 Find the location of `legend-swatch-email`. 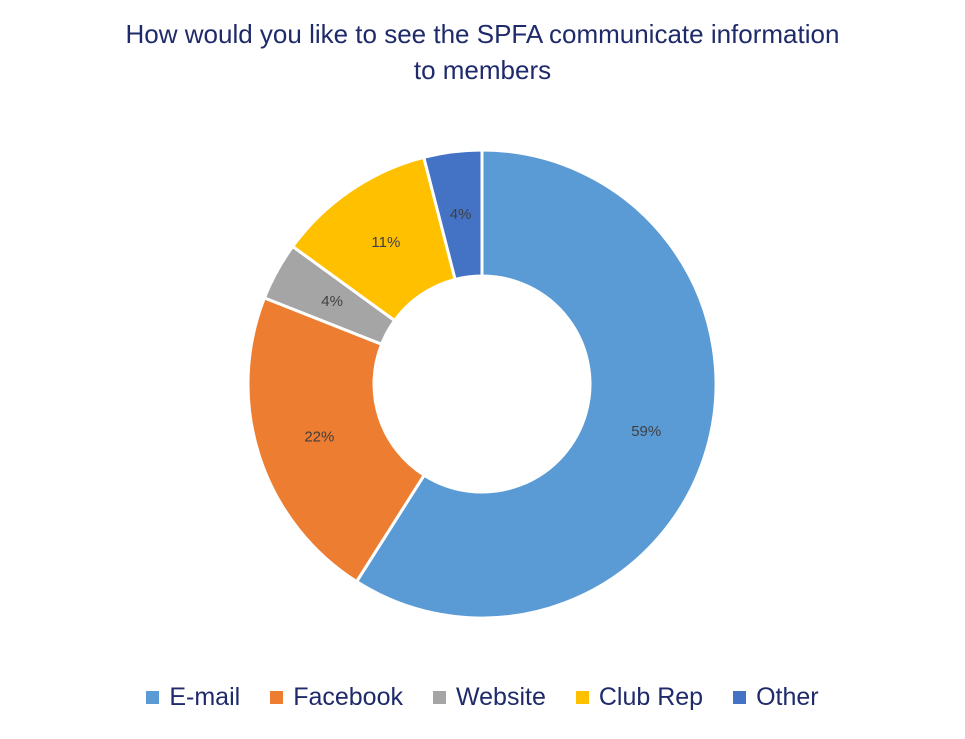

legend-swatch-email is located at coordinates (153, 697).